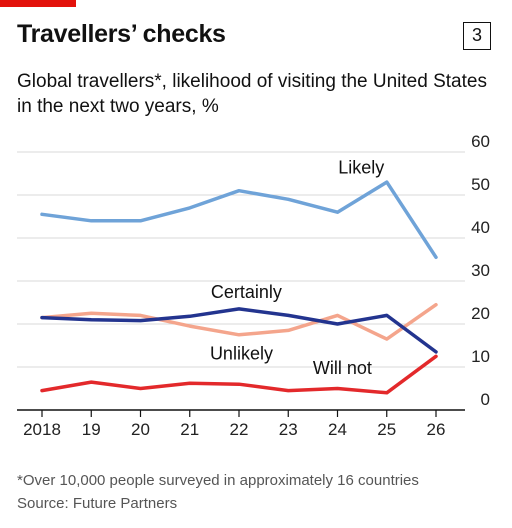 This screenshot has width=512, height=528. What do you see at coordinates (121, 34) in the screenshot?
I see `chart-title: Travellers’ checks` at bounding box center [121, 34].